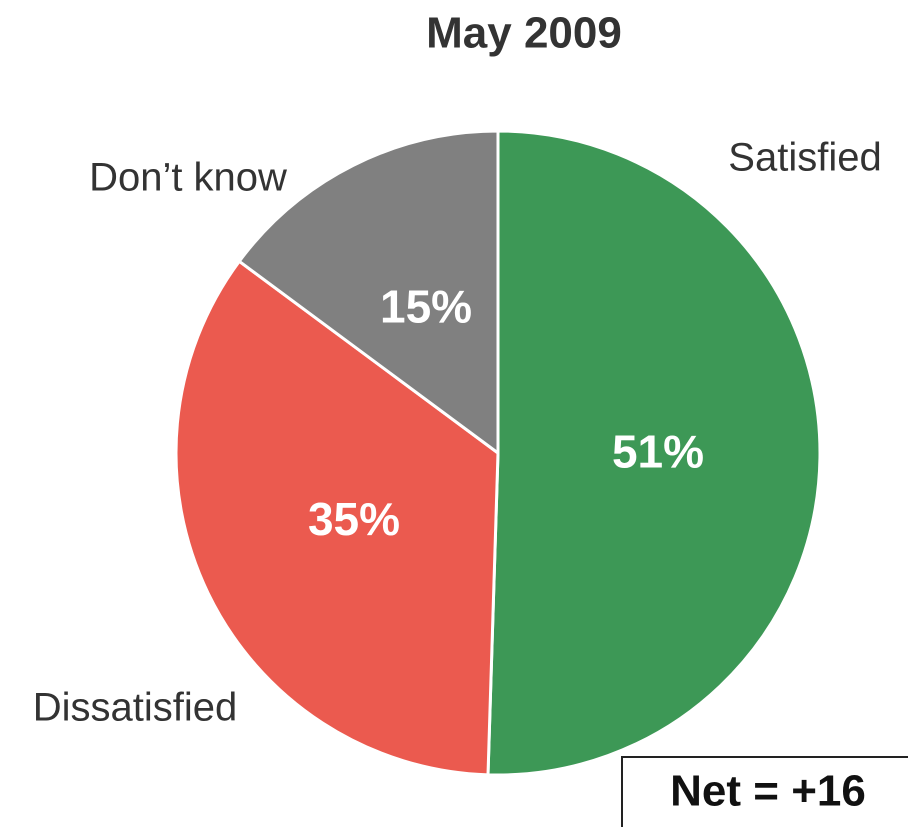 The height and width of the screenshot is (827, 908). Describe the element at coordinates (768, 791) in the screenshot. I see `annotation: Net = +16` at that location.